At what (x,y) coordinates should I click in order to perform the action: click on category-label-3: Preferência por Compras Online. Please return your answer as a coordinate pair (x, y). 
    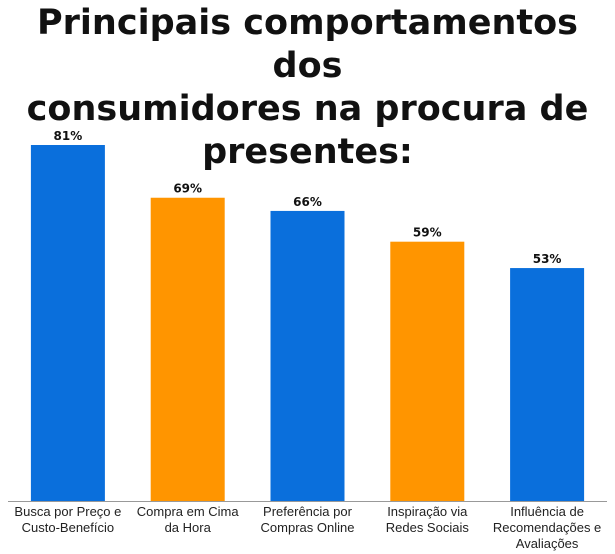
    Looking at the image, I should click on (308, 519).